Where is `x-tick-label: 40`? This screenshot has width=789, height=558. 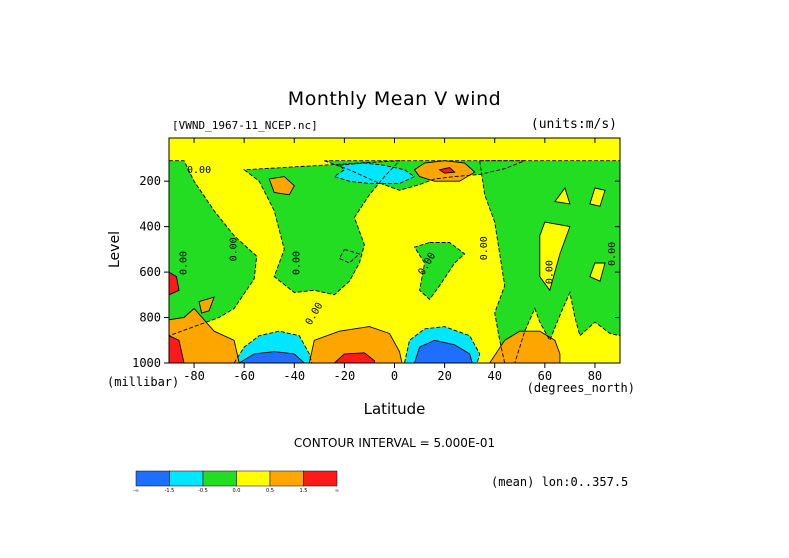 x-tick-label: 40 is located at coordinates (494, 376).